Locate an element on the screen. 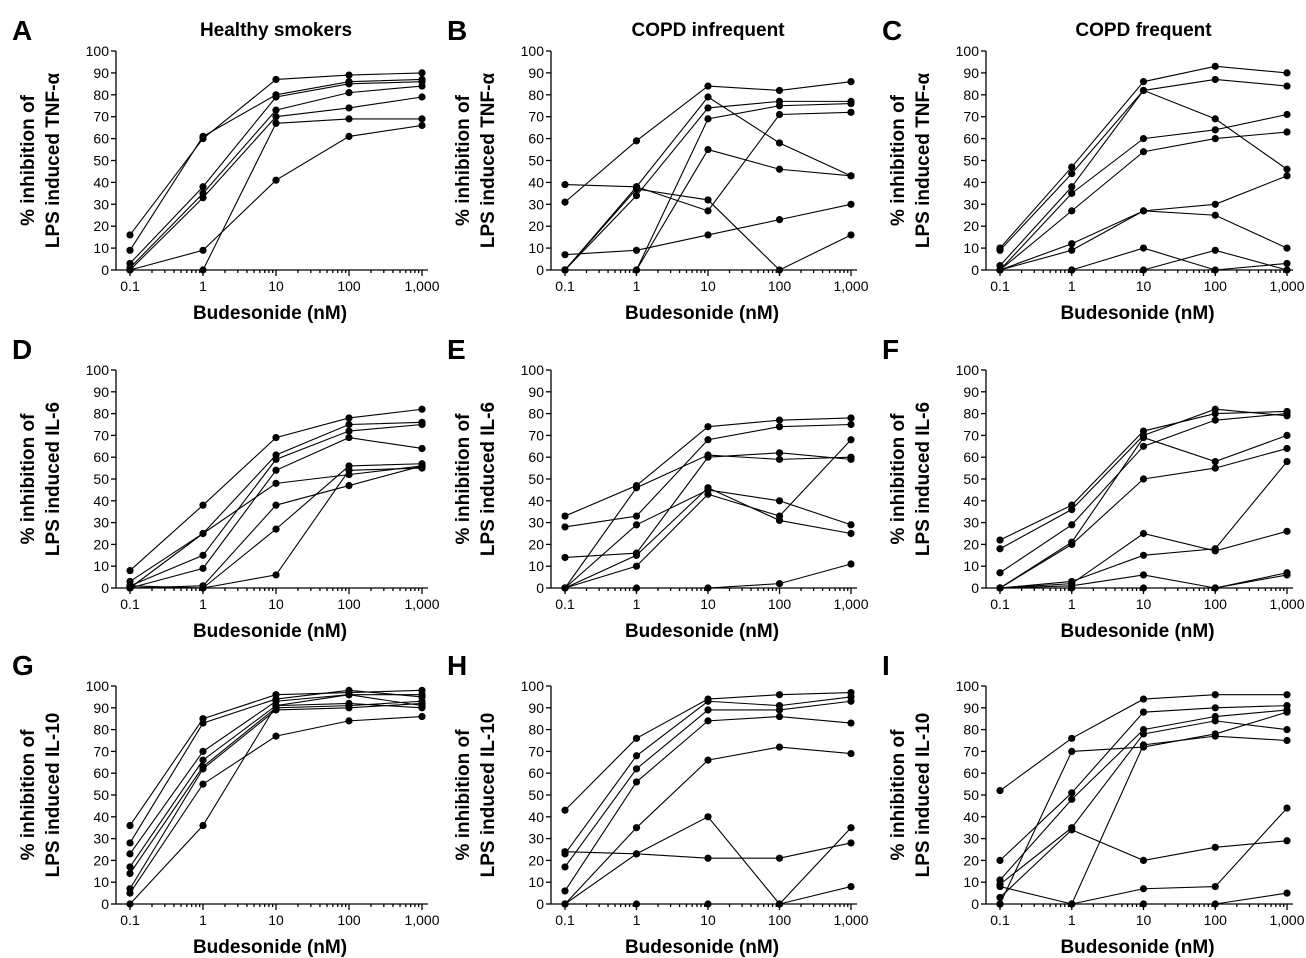 This screenshot has width=1306, height=958. panel-letter: A is located at coordinates (22, 30).